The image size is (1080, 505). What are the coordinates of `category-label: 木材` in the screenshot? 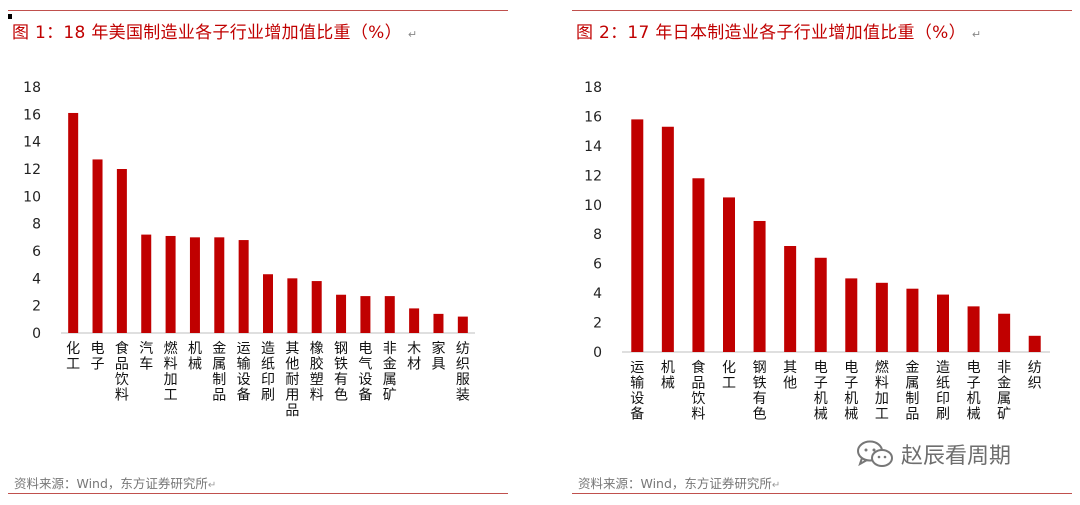 It's located at (414, 357).